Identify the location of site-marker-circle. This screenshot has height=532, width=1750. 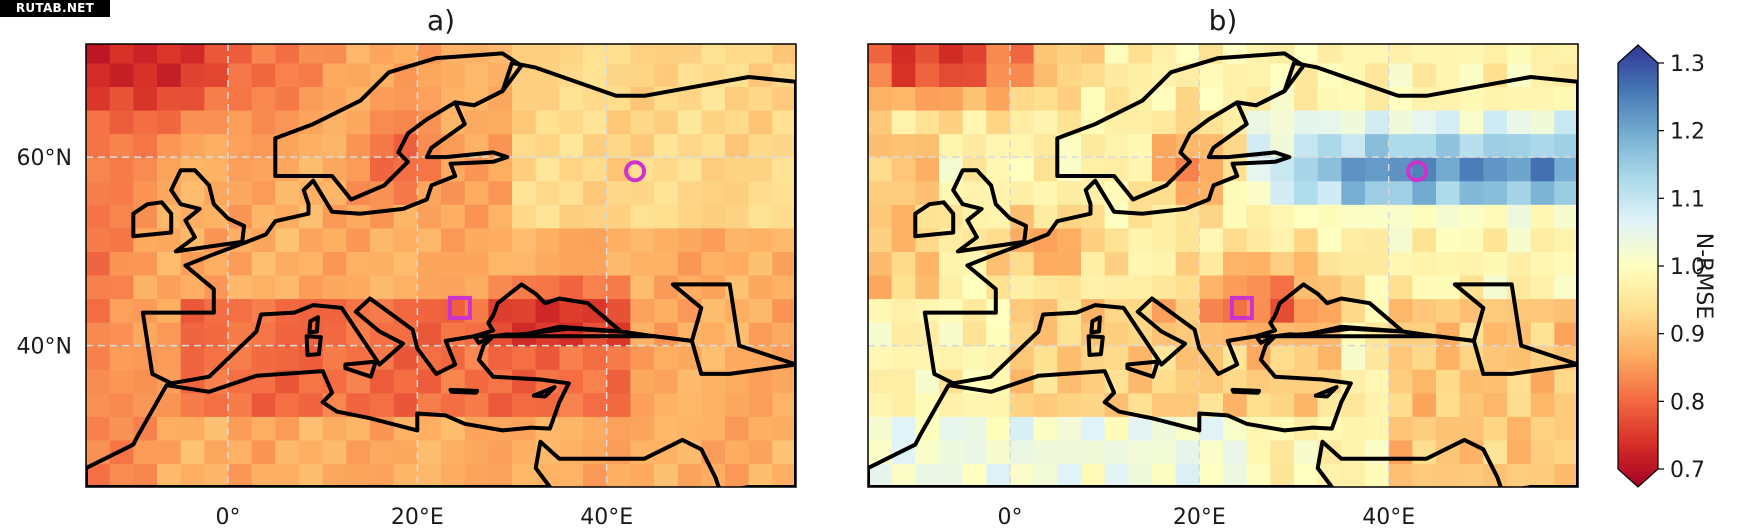
(635, 171).